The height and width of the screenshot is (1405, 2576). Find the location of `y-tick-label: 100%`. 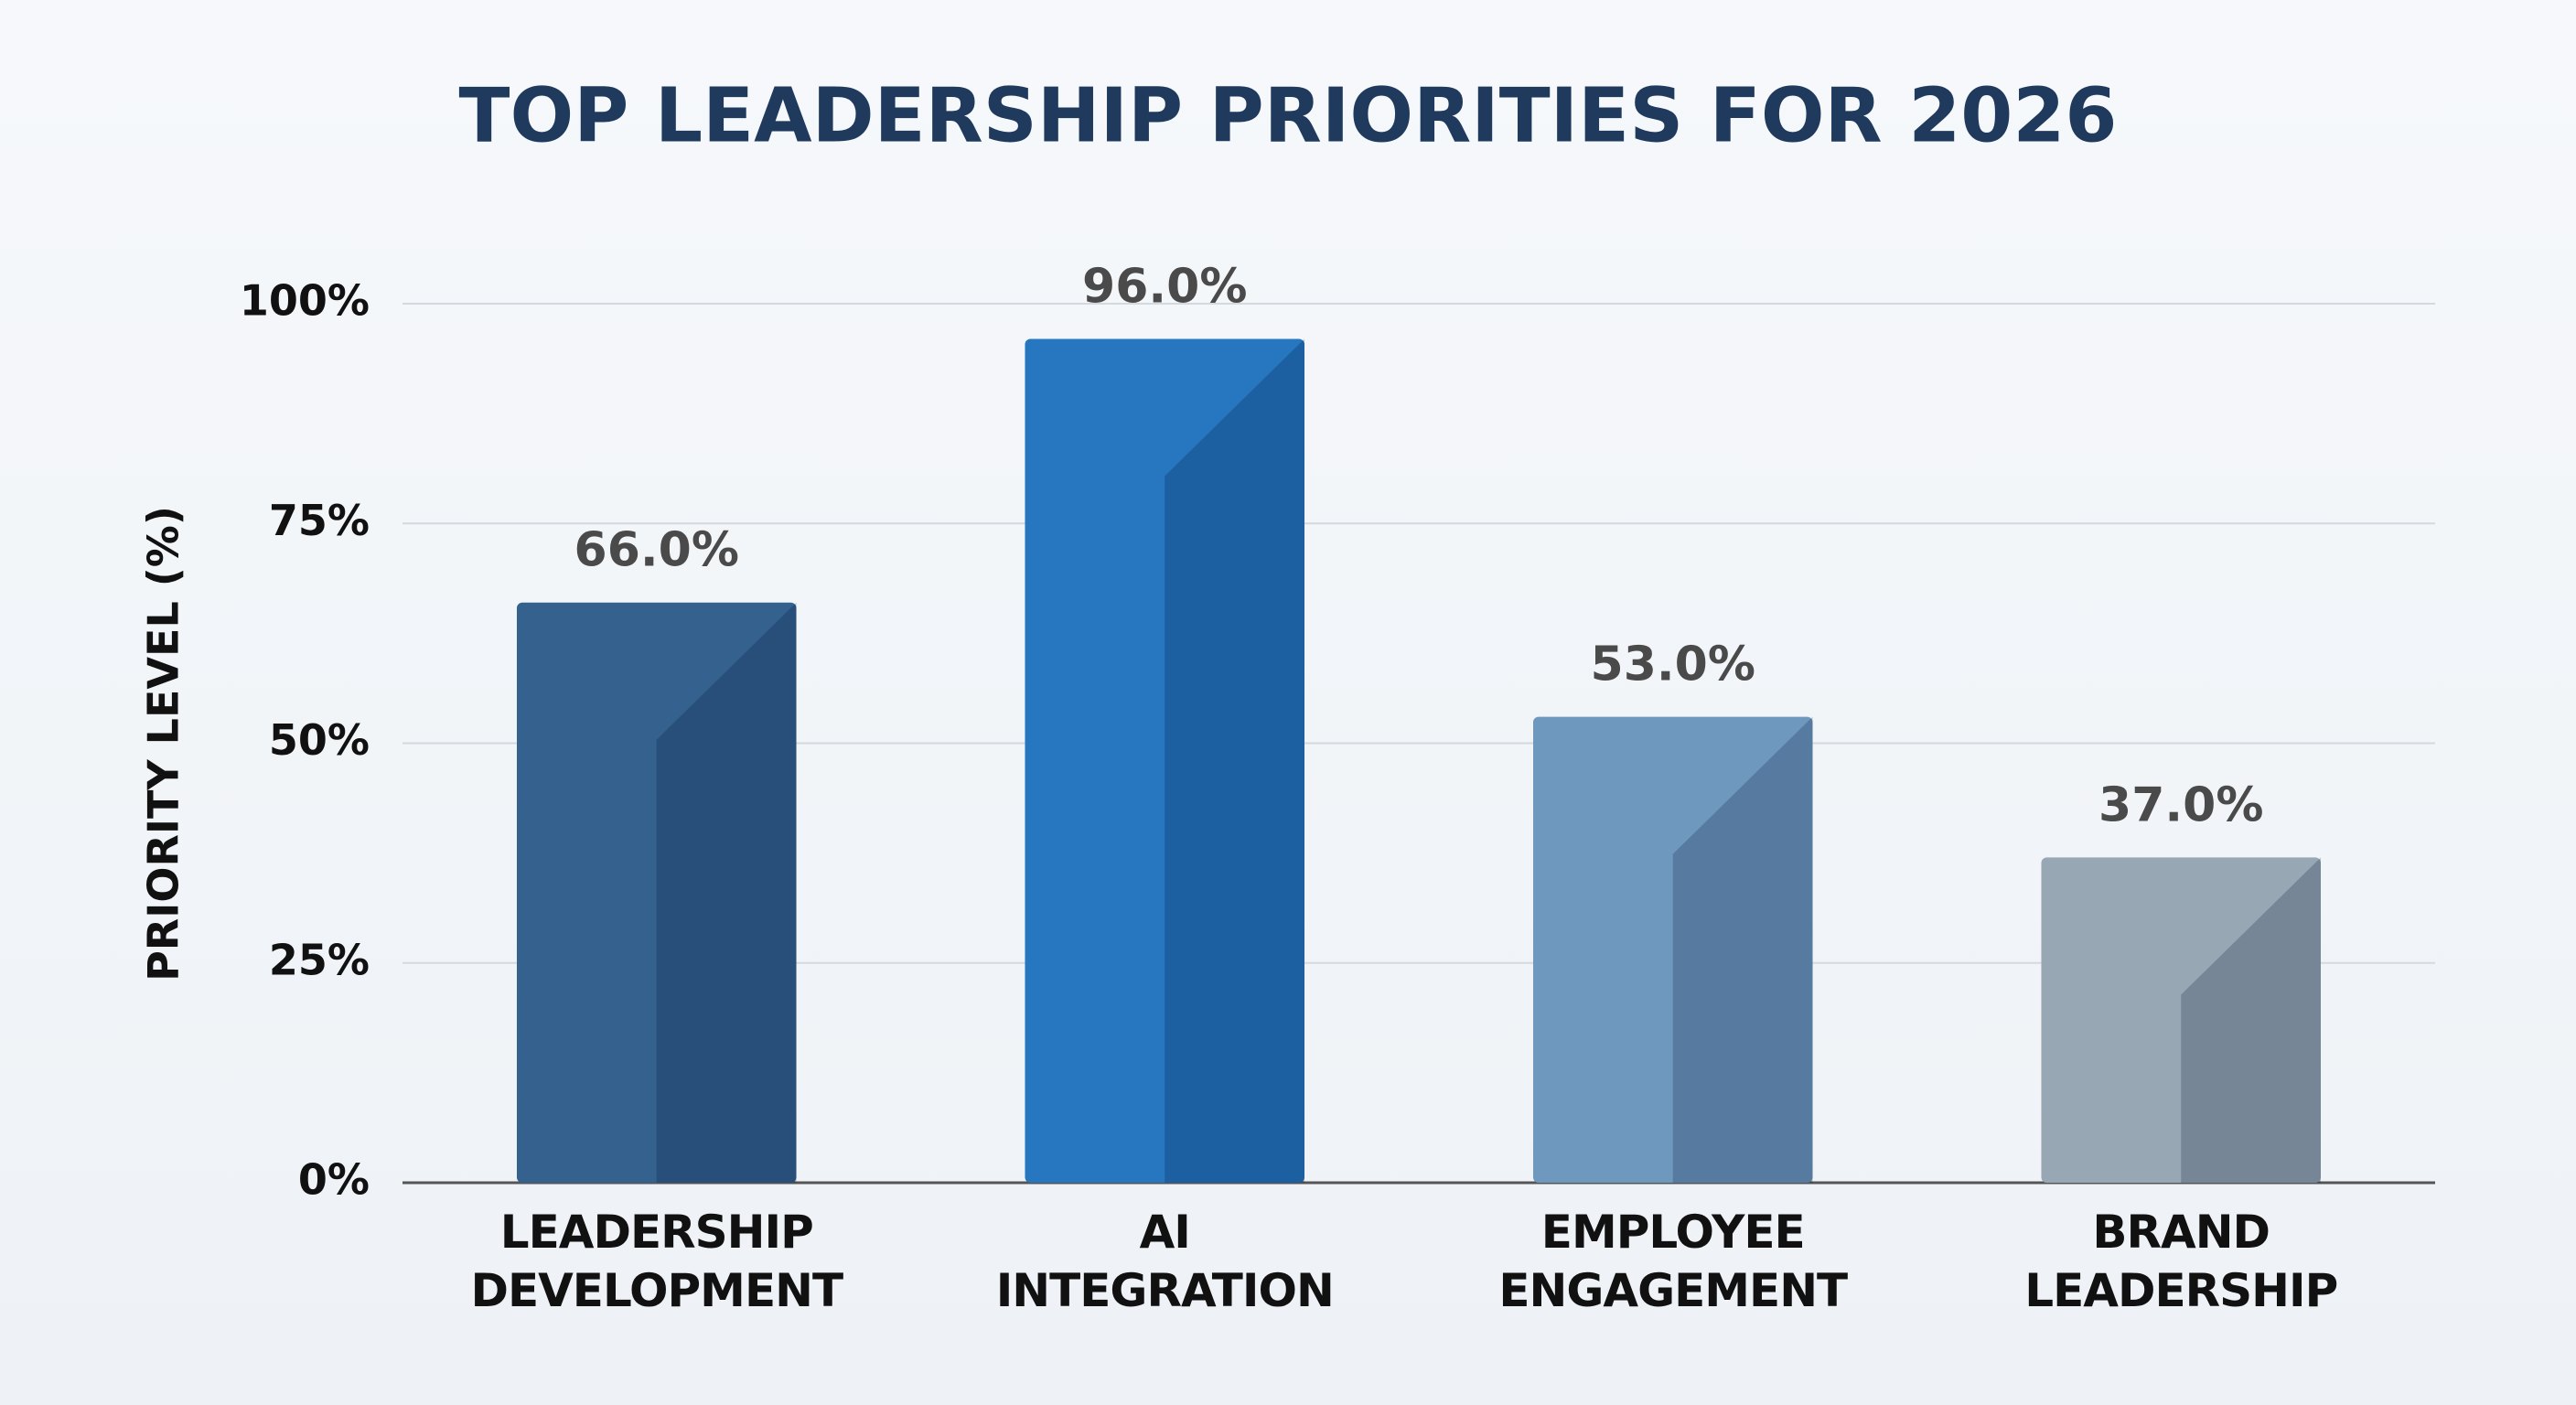

y-tick-label: 100% is located at coordinates (305, 301).